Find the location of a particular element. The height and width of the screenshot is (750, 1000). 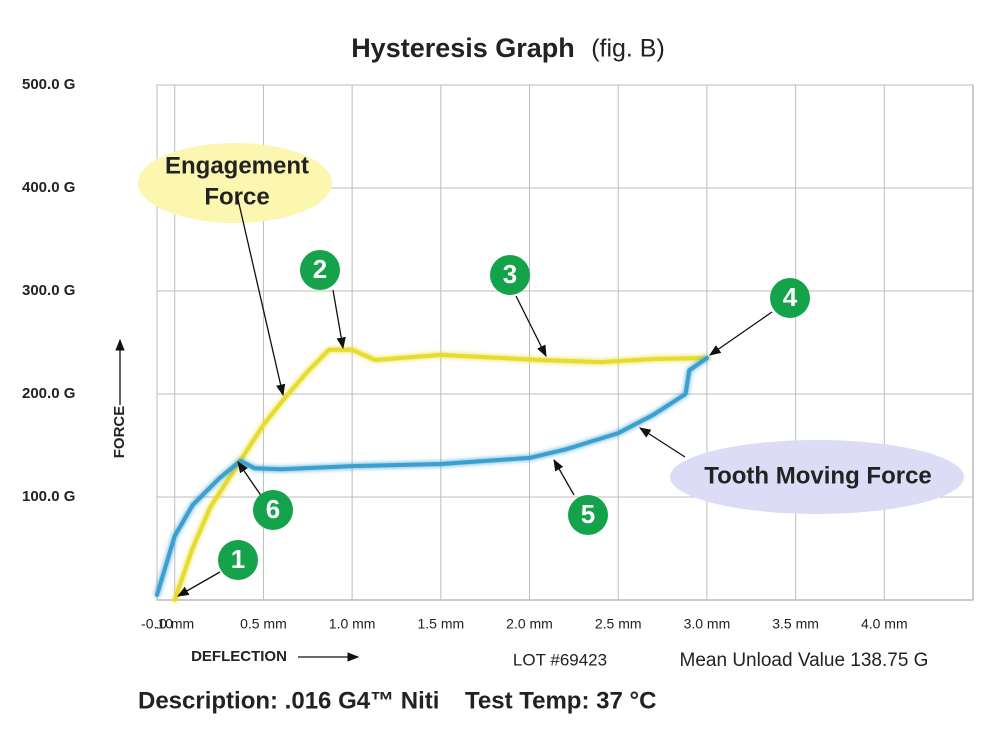

x-tick-label: .0 mm is located at coordinates (174, 624).